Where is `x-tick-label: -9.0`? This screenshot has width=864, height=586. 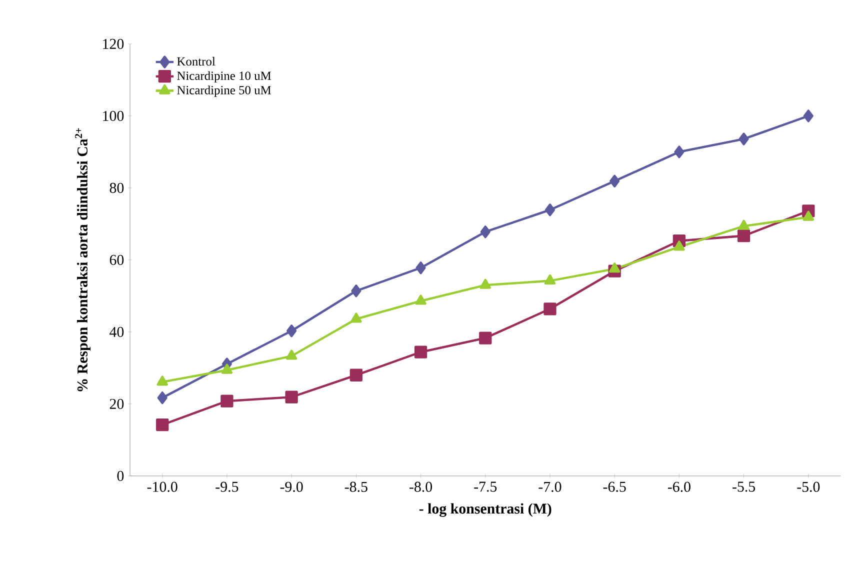
x-tick-label: -9.0 is located at coordinates (291, 487).